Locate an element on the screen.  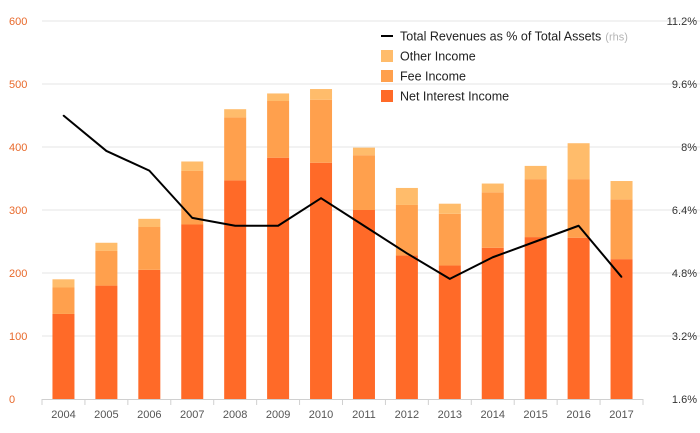
x-tick-label: 2006 is located at coordinates (149, 415).